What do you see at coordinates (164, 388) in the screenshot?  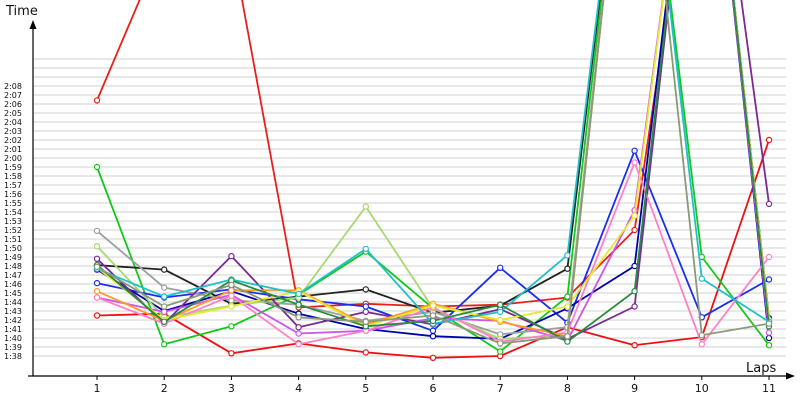 I see `x-tick-label: 2` at bounding box center [164, 388].